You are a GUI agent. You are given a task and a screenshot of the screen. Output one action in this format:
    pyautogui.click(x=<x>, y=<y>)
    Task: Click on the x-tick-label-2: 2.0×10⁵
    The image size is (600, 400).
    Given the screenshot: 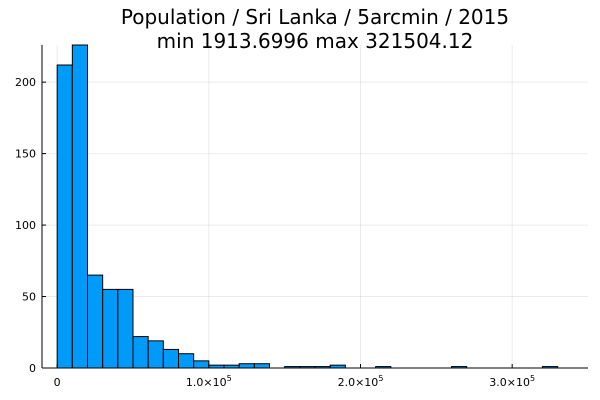 What is the action you would take?
    pyautogui.click(x=361, y=381)
    